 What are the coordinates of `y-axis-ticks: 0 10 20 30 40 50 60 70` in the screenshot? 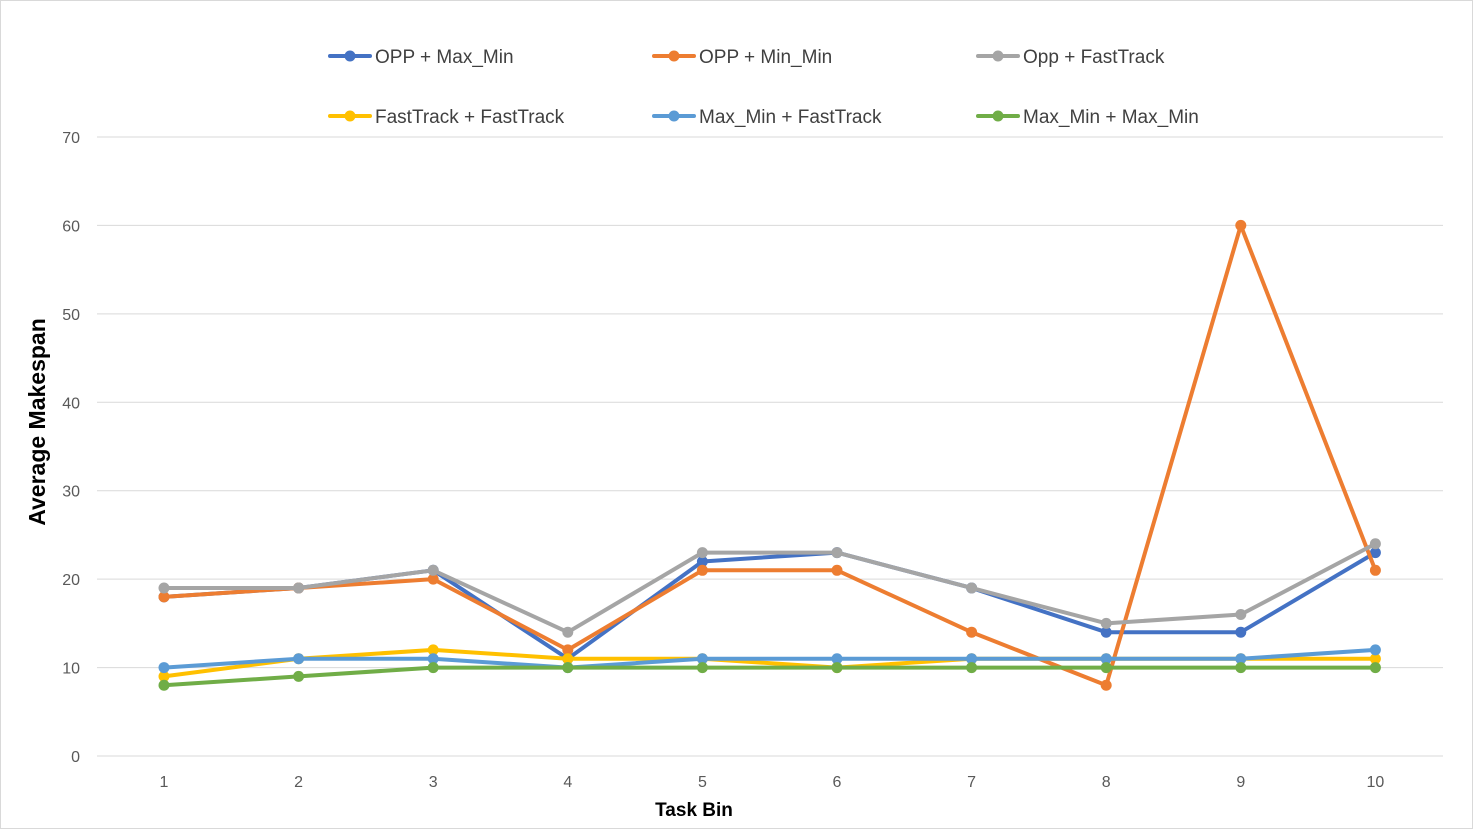 It's located at (71, 448).